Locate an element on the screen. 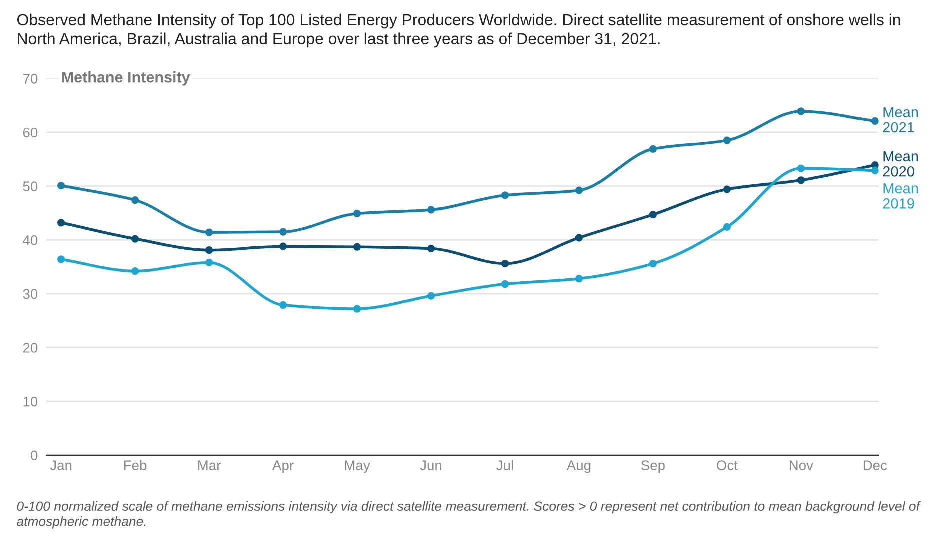 The height and width of the screenshot is (554, 930). series-label: Mean 2020 is located at coordinates (900, 164).